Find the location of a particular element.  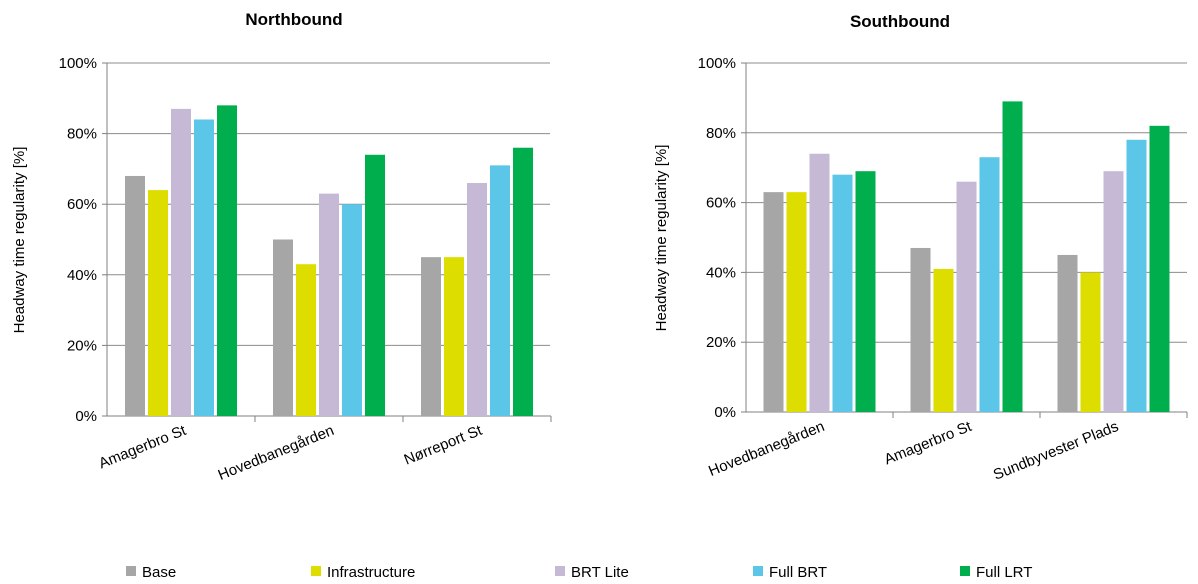

southbound-y-tick-label: 40% is located at coordinates (721, 272).